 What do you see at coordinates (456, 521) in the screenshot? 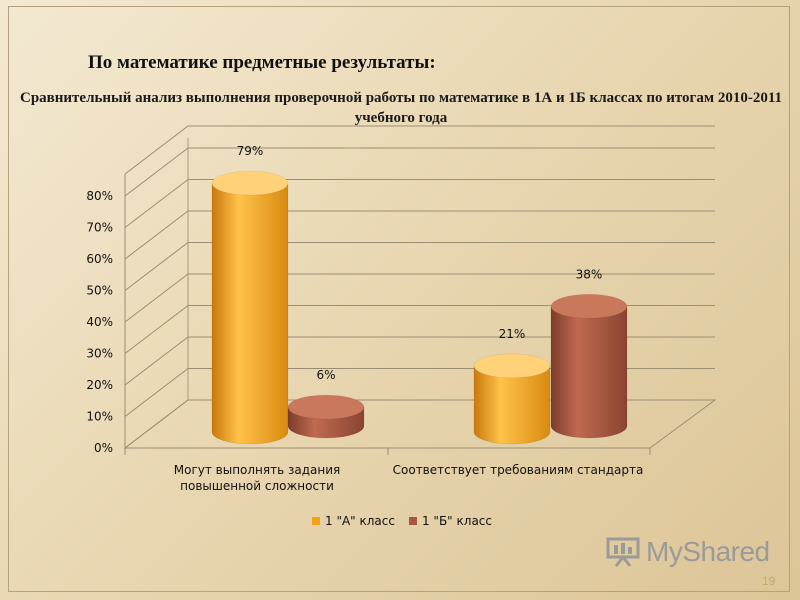
I see `legend-label-b: 1 "Б" класс` at bounding box center [456, 521].